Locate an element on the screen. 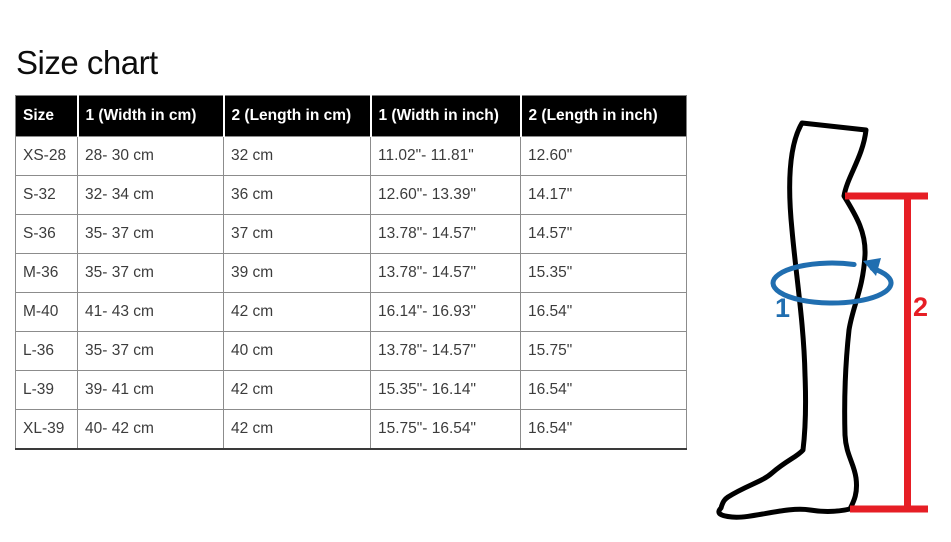 This screenshot has height=542, width=951. cell-size: S-32 is located at coordinates (46, 195).